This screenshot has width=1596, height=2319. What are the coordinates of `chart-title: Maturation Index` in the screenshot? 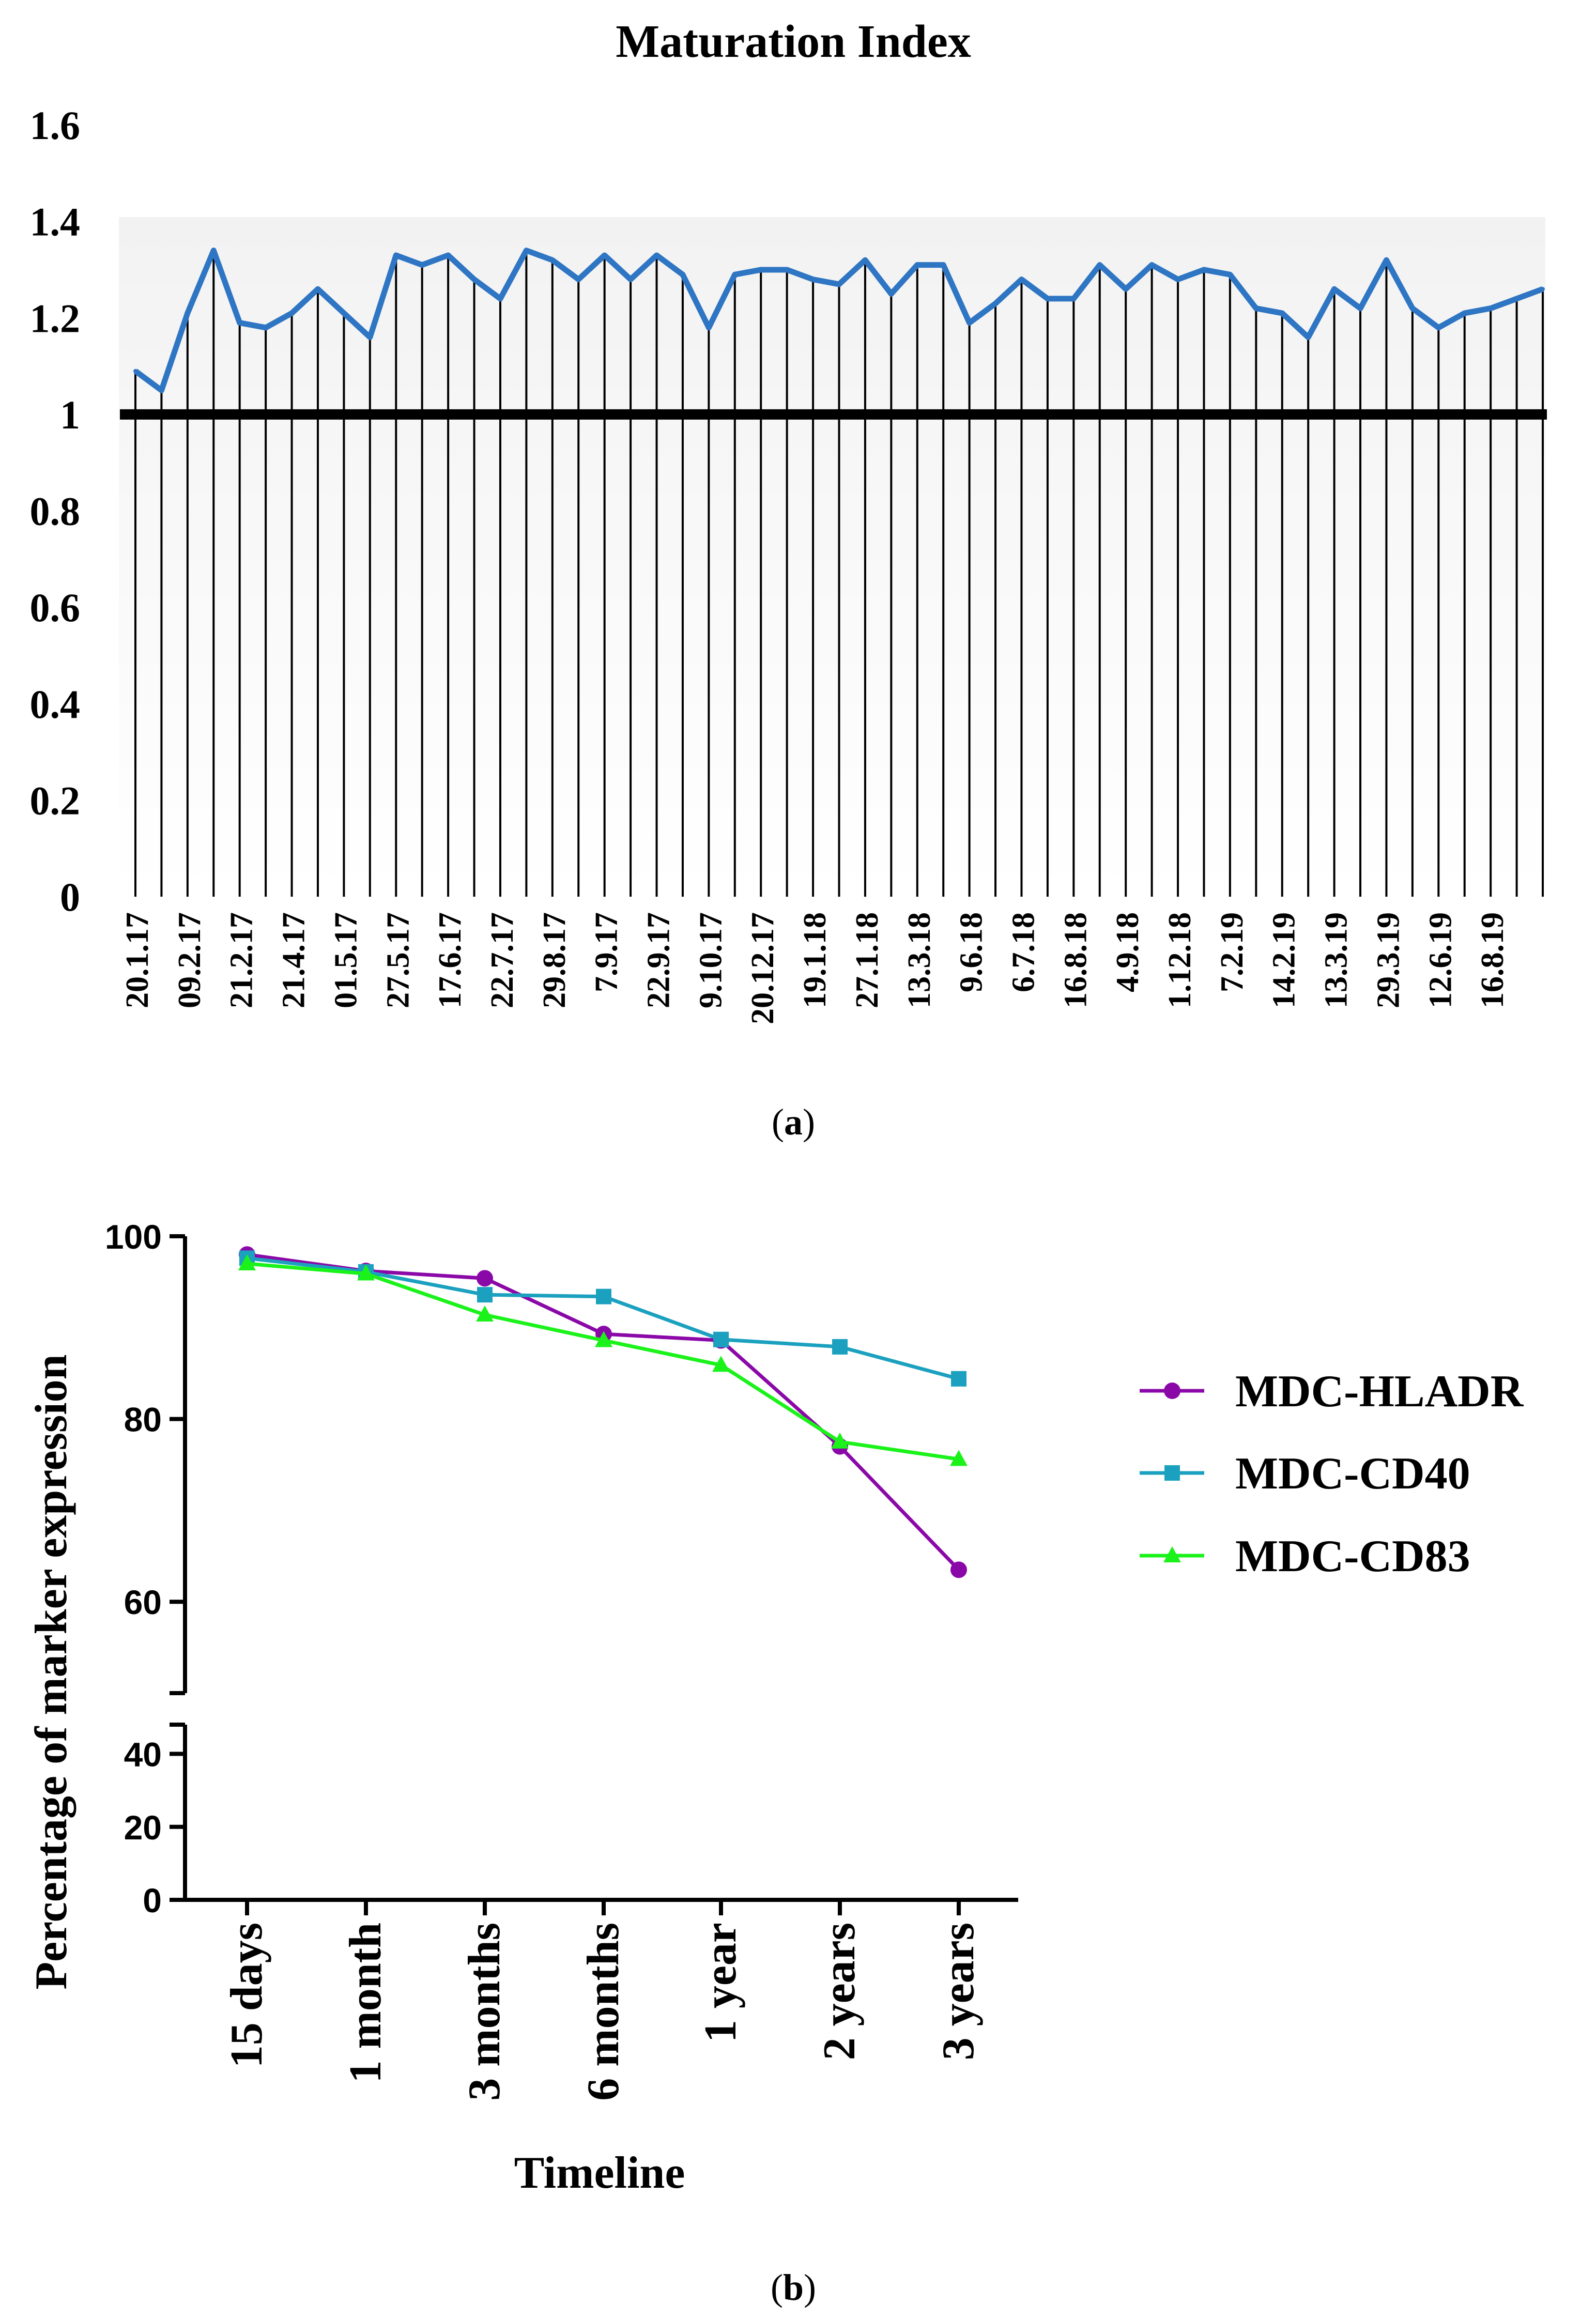 It's located at (793, 41).